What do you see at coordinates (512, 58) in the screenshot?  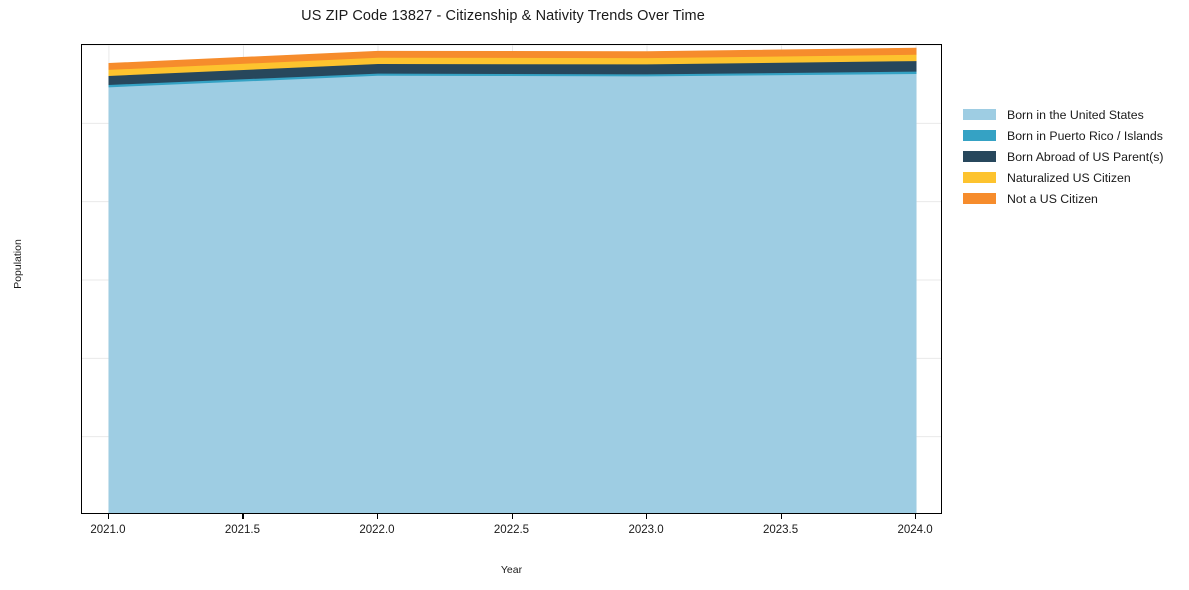 I see `area-band` at bounding box center [512, 58].